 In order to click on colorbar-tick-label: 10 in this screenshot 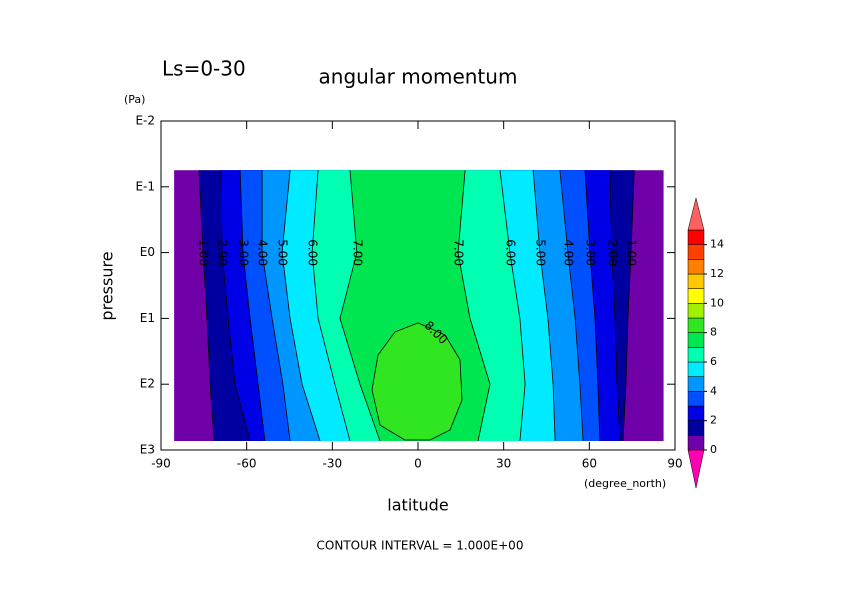, I will do `click(717, 302)`.